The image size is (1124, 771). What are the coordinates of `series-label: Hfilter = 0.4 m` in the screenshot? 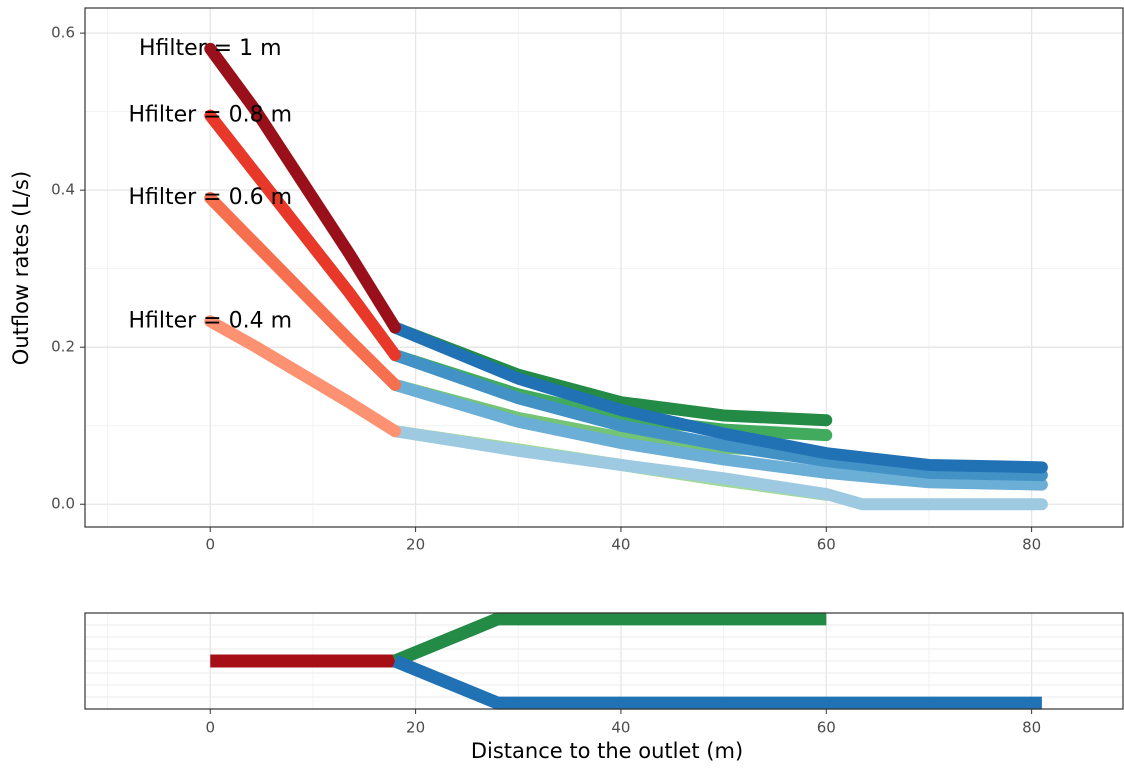 It's located at (210, 320).